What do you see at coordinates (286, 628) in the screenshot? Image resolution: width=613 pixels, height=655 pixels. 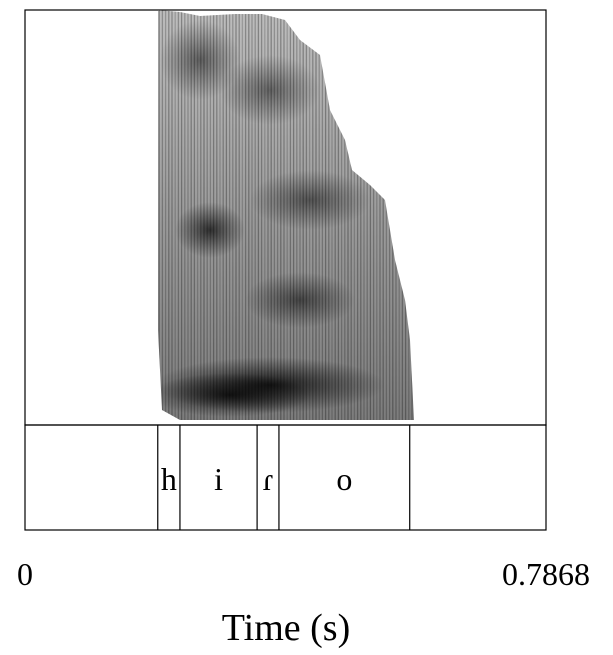 I see `axis-title: Time (s)` at bounding box center [286, 628].